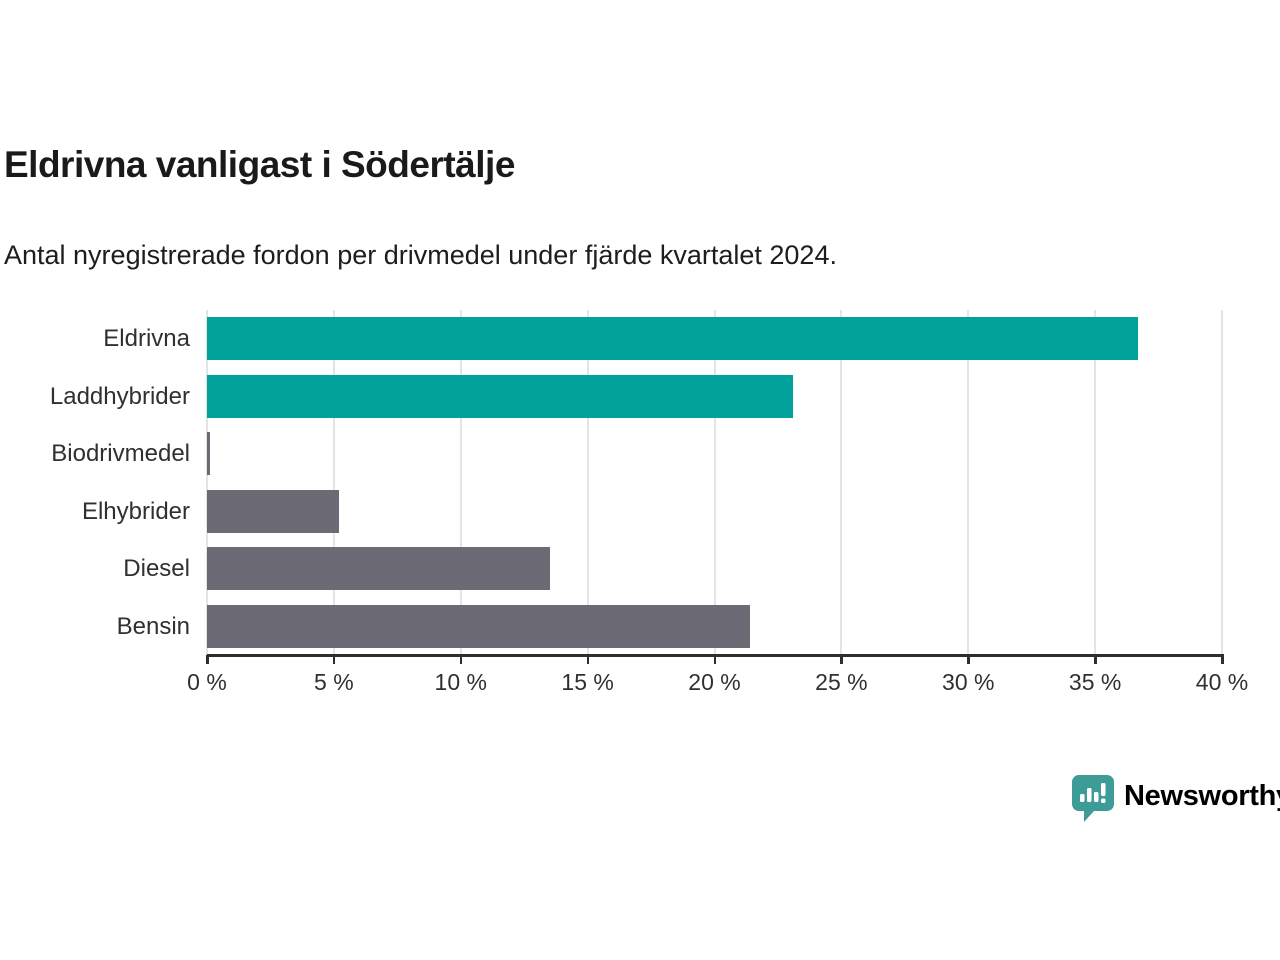 This screenshot has width=1280, height=960. I want to click on category-label-diesel: Diesel, so click(156, 568).